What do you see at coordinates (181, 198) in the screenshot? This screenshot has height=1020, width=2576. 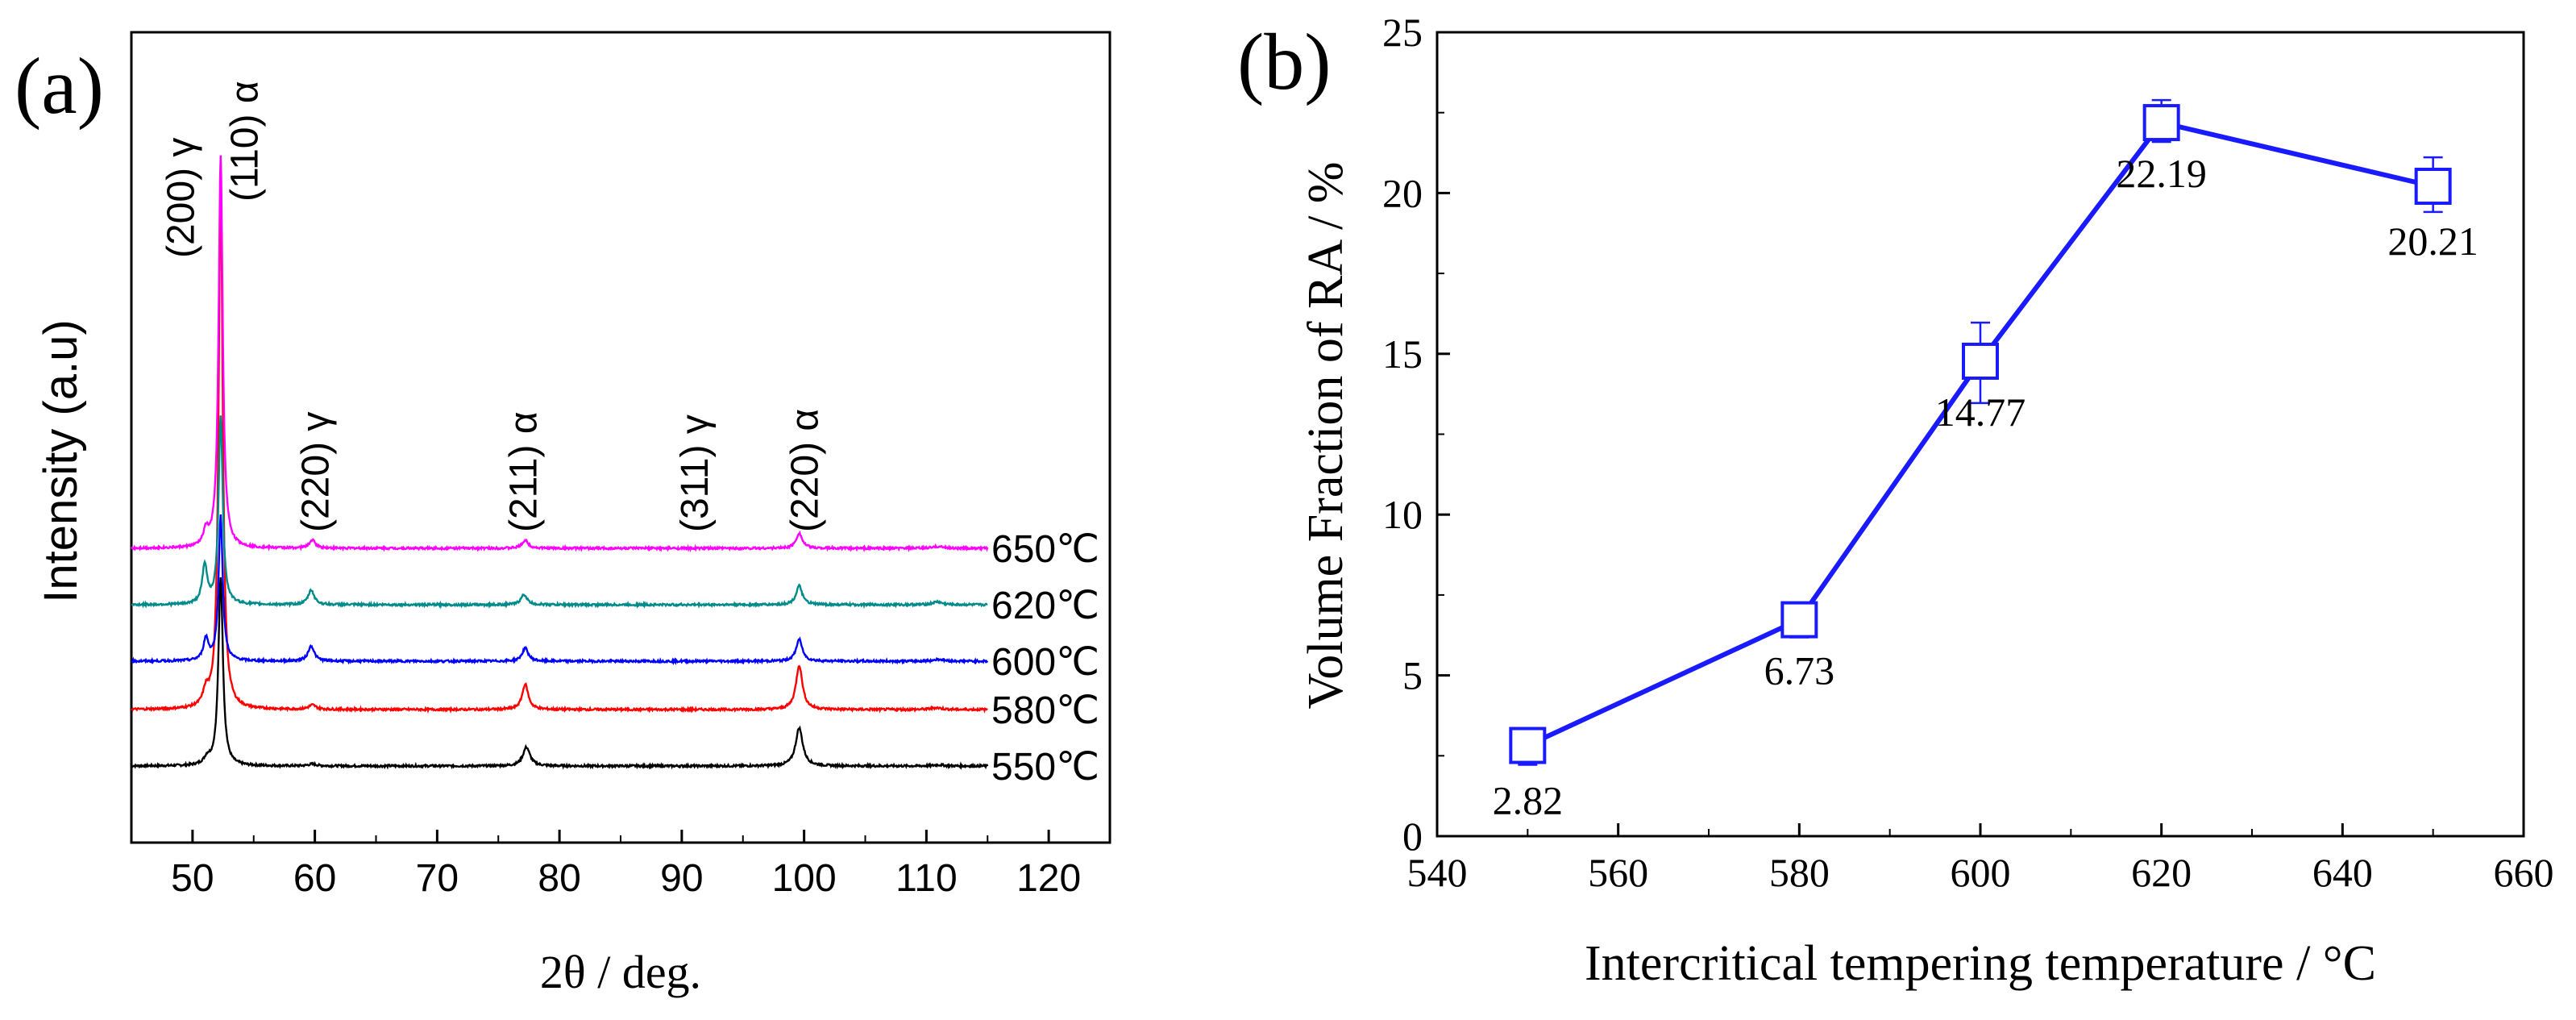 I see `peak-annotation: (200) γ` at bounding box center [181, 198].